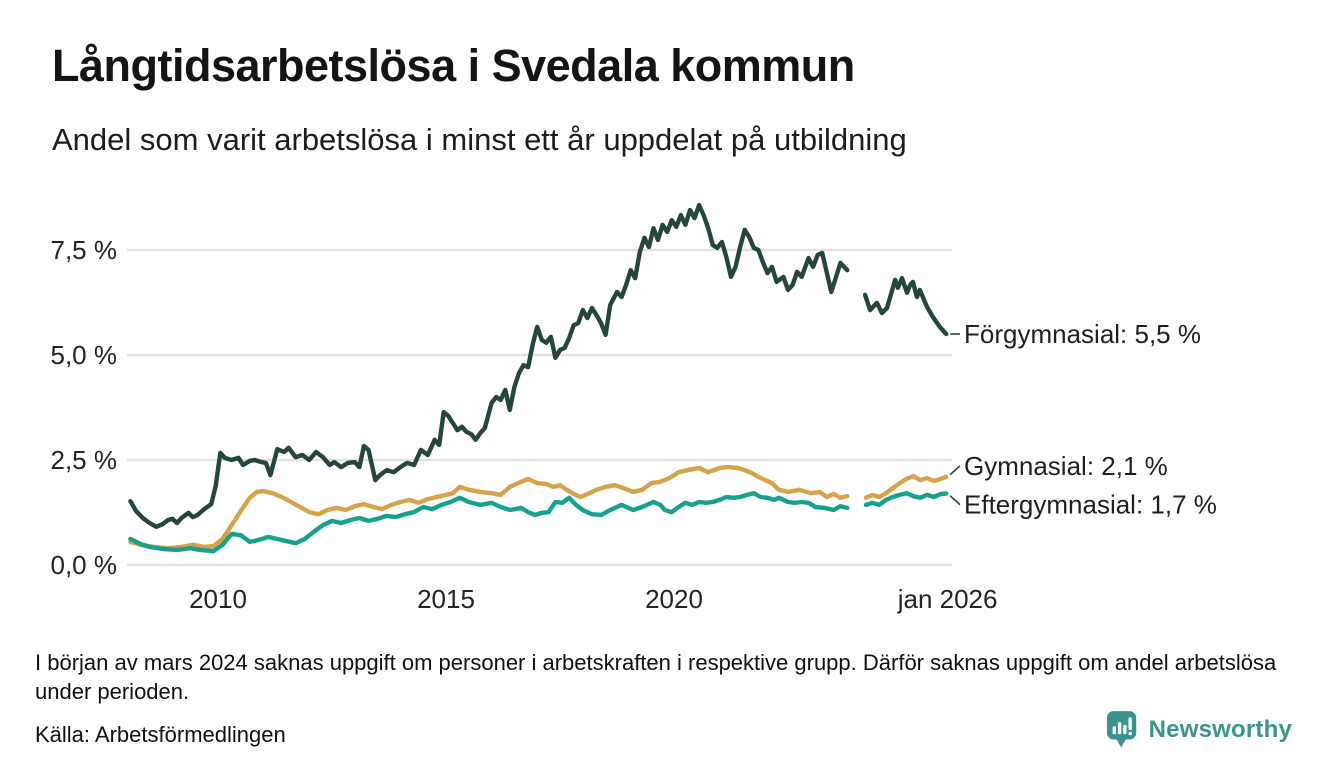 Image resolution: width=1340 pixels, height=780 pixels. Describe the element at coordinates (947, 599) in the screenshot. I see `x-axis-tick-label: jan 2026` at that location.